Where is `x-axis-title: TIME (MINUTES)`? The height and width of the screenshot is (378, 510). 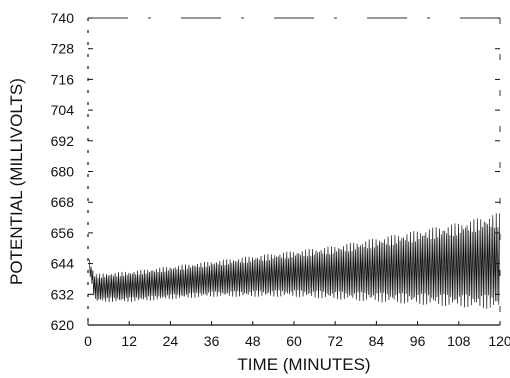
x-axis-title: TIME (MINUTES) is located at coordinates (303, 364).